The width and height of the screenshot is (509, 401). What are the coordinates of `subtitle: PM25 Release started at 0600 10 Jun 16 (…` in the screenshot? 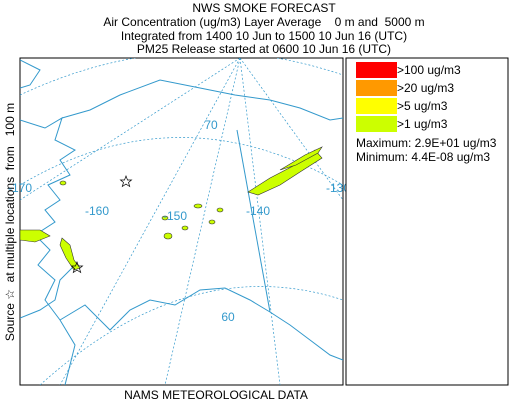 It's located at (264, 49).